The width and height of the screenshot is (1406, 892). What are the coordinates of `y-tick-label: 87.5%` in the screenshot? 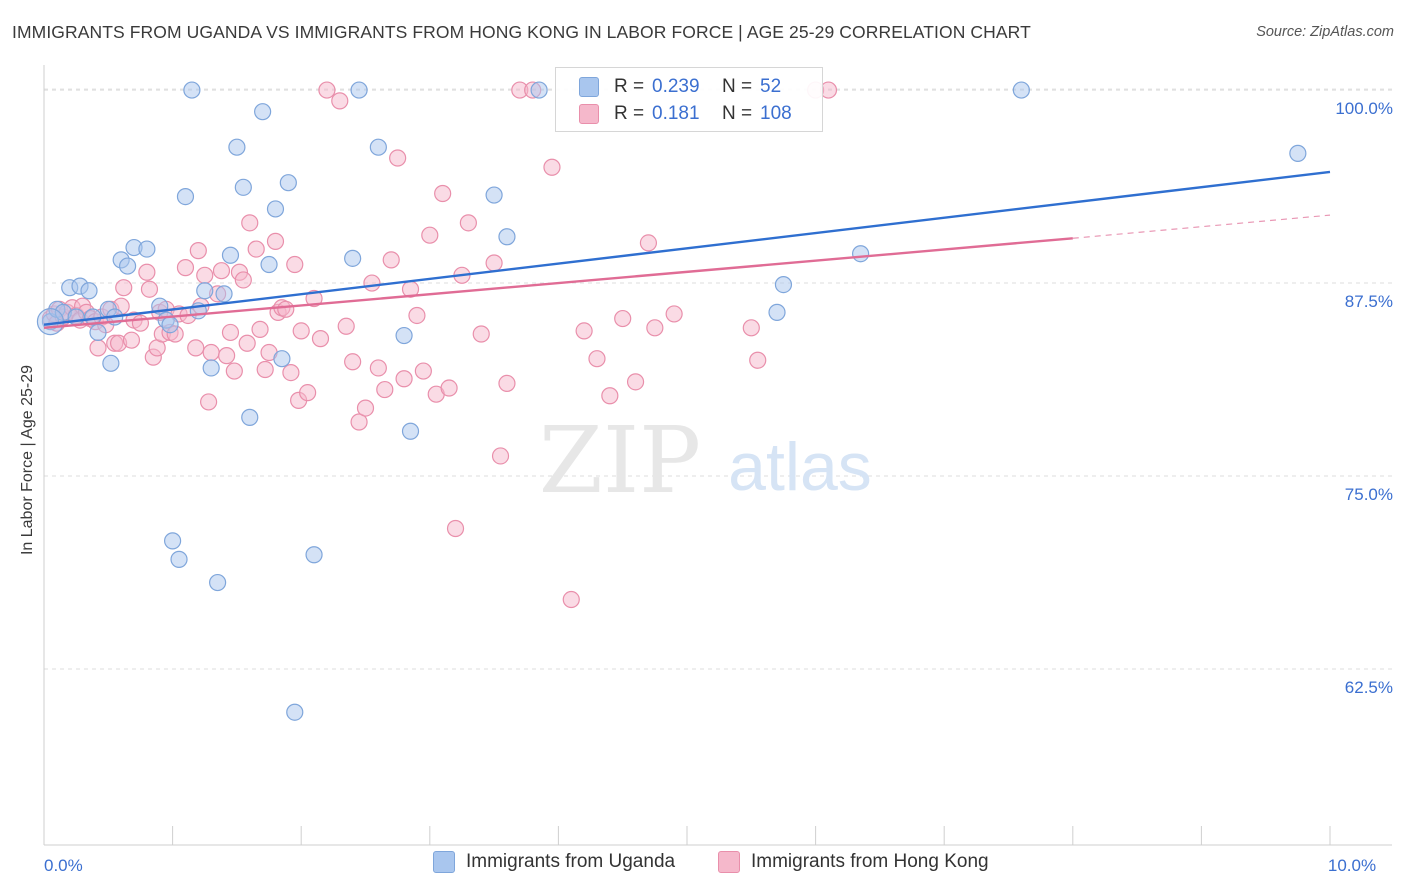 It's located at (1369, 301).